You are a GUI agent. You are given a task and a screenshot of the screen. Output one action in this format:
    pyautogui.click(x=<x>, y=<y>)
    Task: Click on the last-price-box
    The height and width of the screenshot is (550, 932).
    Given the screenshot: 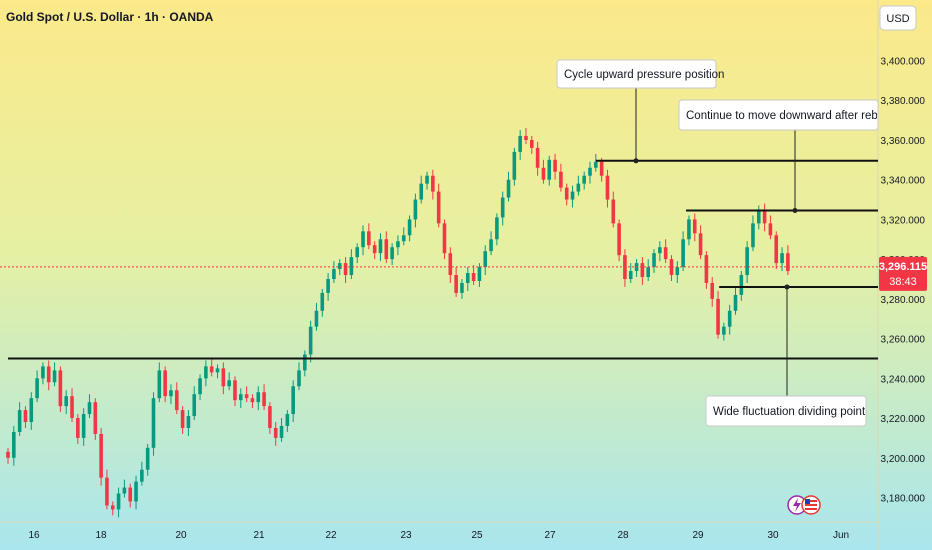 What is the action you would take?
    pyautogui.click(x=903, y=273)
    